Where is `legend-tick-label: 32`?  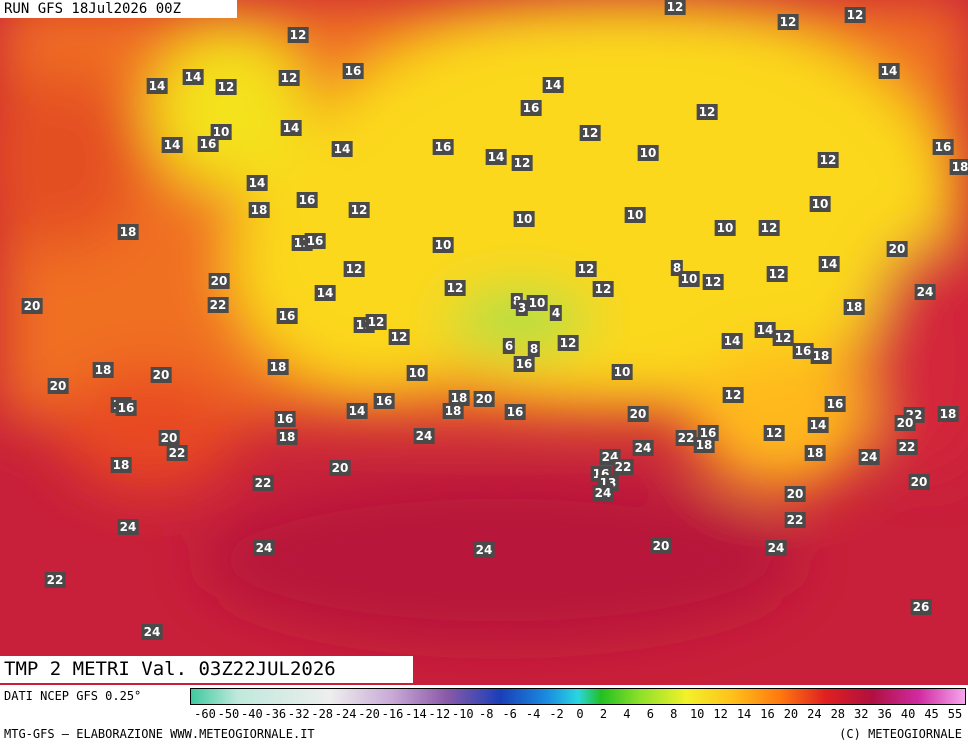
legend-tick-label: 32 is located at coordinates (861, 714).